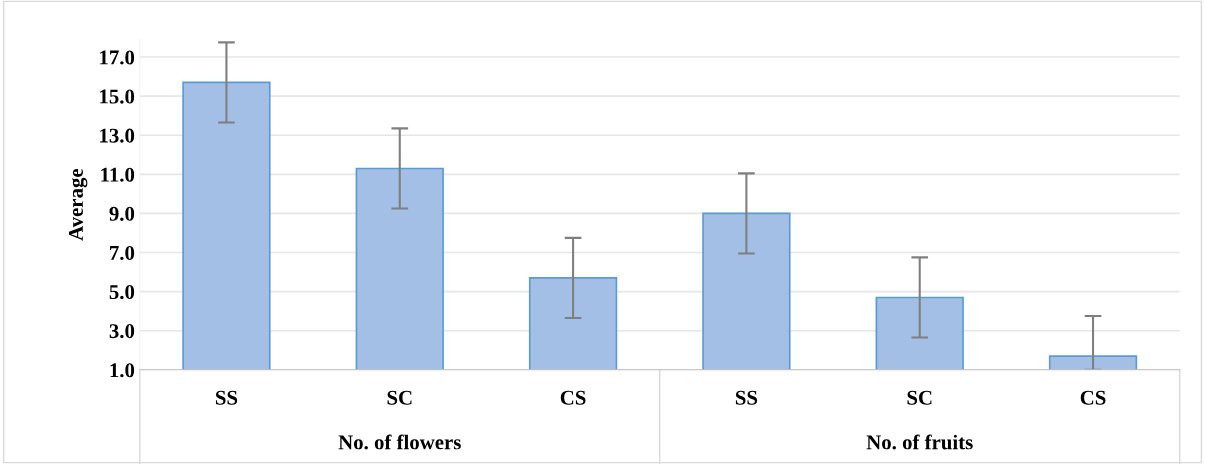 The height and width of the screenshot is (464, 1205). Describe the element at coordinates (117, 135) in the screenshot. I see `y-tick-label: 13.0` at that location.